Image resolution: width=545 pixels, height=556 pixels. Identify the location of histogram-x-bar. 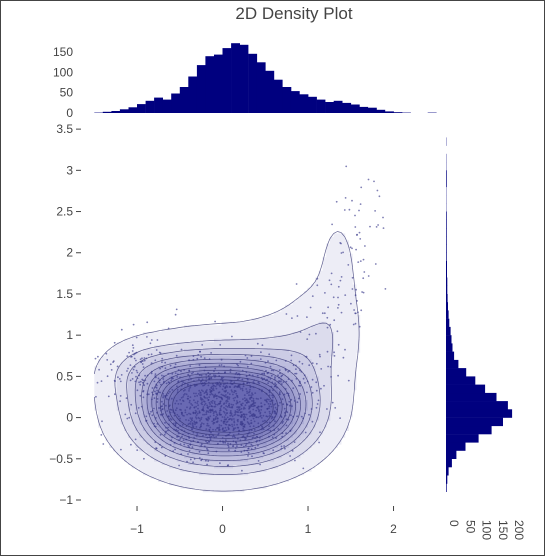
(304, 103).